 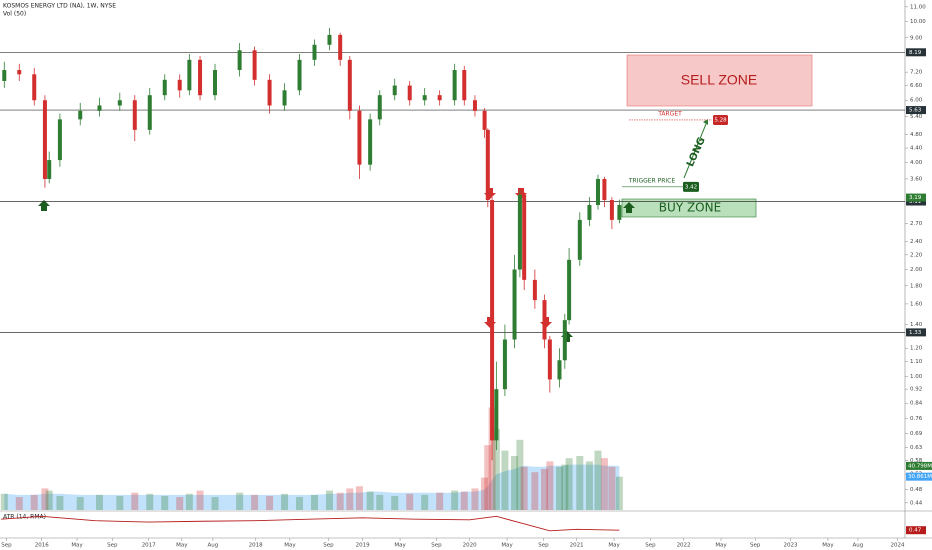 What do you see at coordinates (920, 466) in the screenshot?
I see `volume-badge-label: 40.798M` at bounding box center [920, 466].